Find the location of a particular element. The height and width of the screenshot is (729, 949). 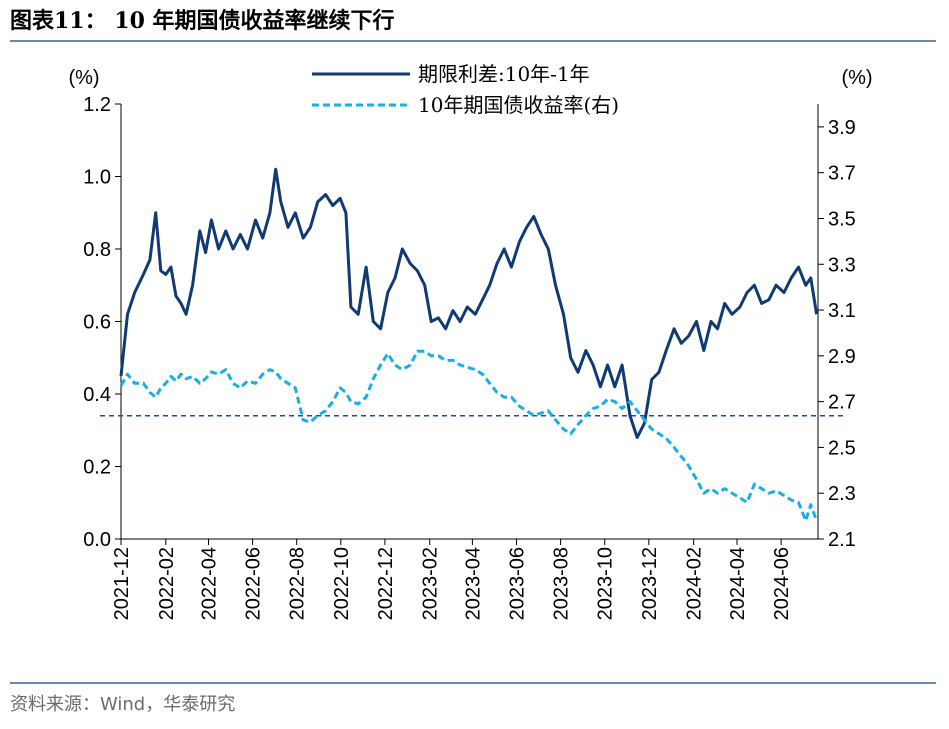

x-tick-label: 2022-10 is located at coordinates (342, 583).